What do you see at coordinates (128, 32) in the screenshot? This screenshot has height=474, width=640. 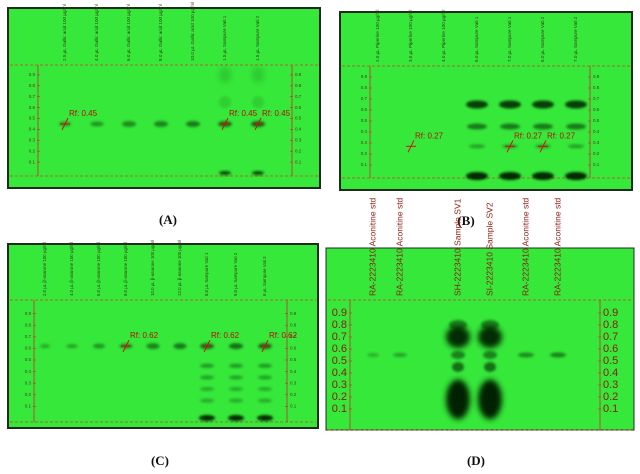 I see `lane-label: 6.0 µL Gallic acid 100 µg/ml` at bounding box center [128, 32].